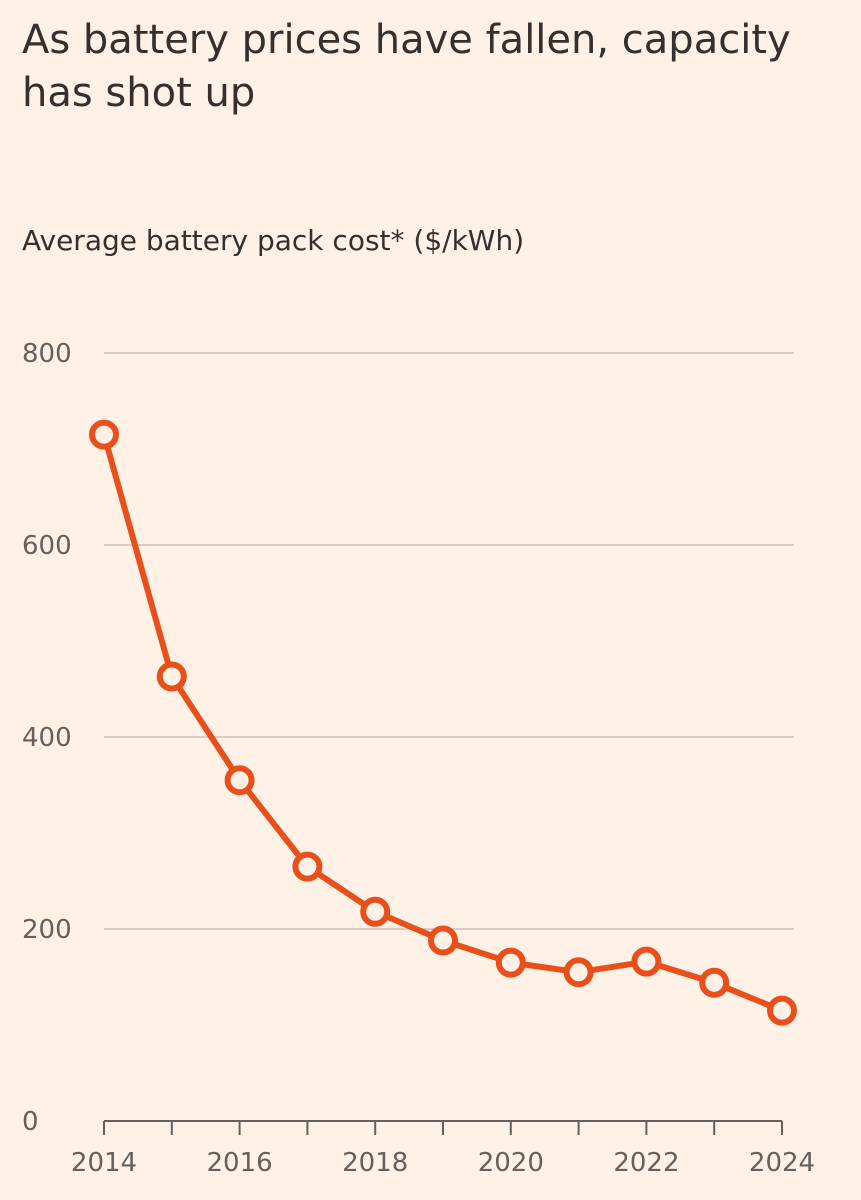 This screenshot has height=1200, width=861. What do you see at coordinates (171, 676) in the screenshot?
I see `data-point-2015` at bounding box center [171, 676].